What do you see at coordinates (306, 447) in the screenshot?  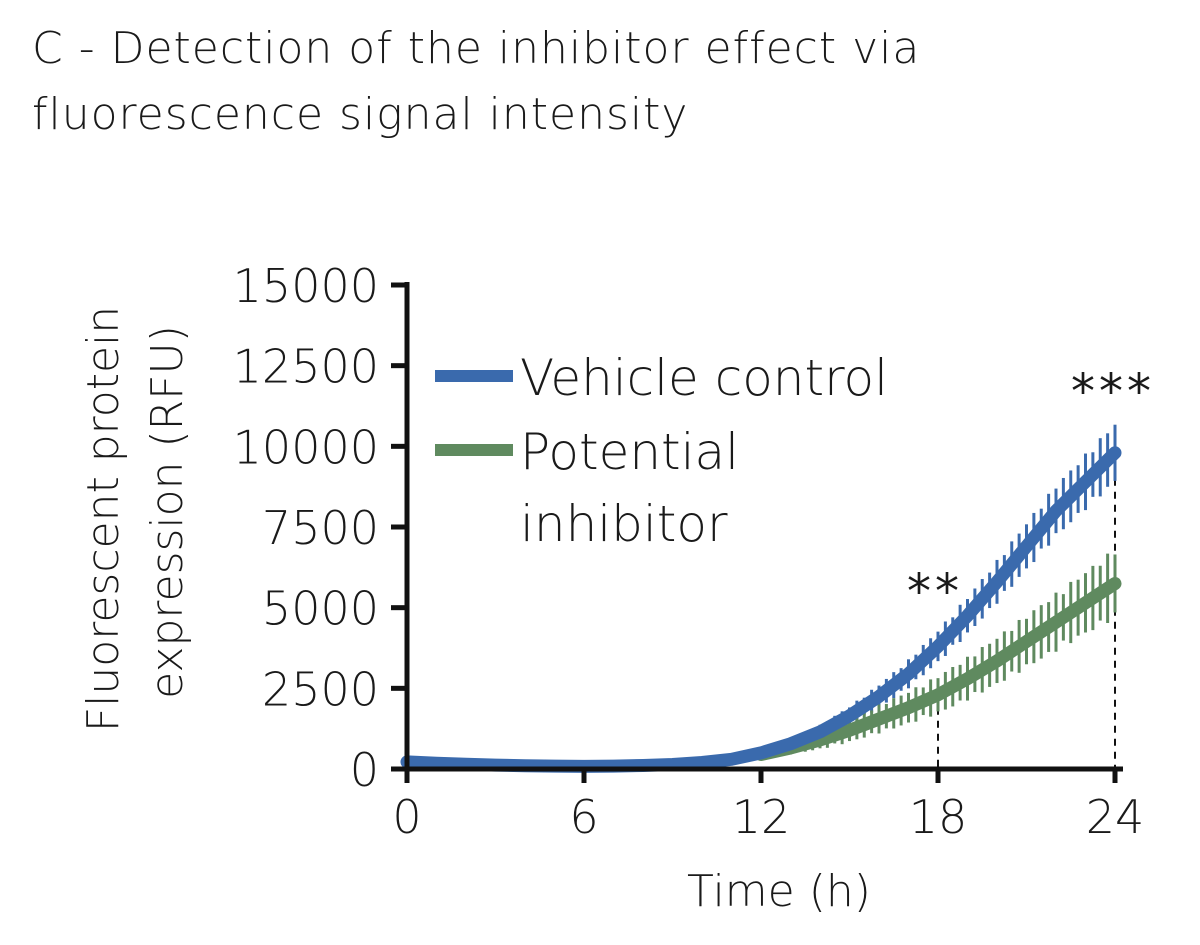 I see `y-tick-label: 10000` at bounding box center [306, 447].